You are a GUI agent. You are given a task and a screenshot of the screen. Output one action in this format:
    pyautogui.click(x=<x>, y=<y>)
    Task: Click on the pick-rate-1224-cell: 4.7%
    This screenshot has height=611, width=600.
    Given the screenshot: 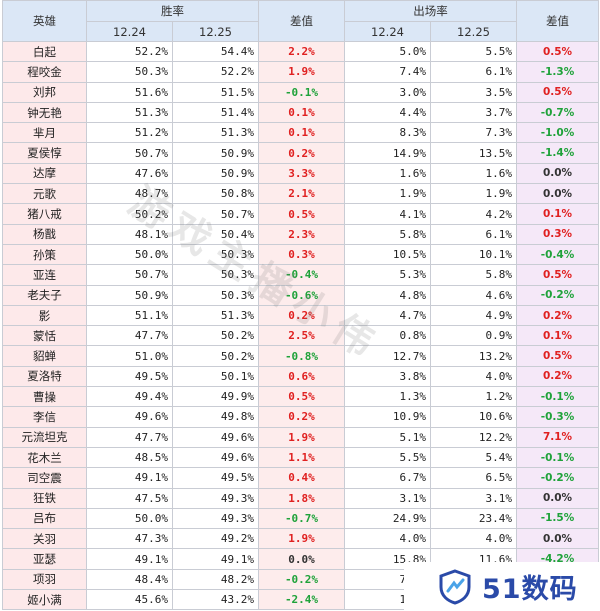 What is the action you would take?
    pyautogui.click(x=387, y=315)
    